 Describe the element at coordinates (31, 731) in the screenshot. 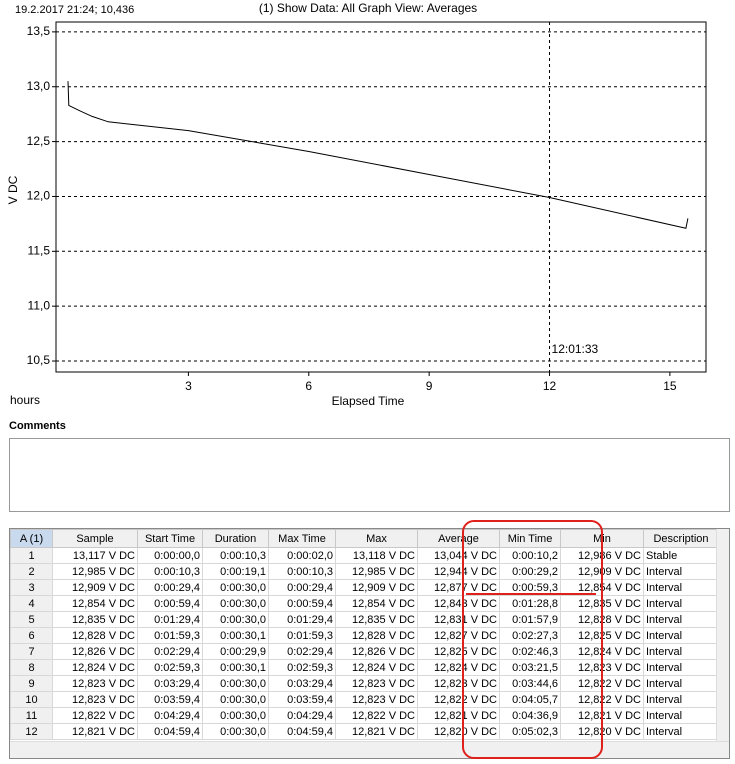

I see `row-number: 12` at that location.